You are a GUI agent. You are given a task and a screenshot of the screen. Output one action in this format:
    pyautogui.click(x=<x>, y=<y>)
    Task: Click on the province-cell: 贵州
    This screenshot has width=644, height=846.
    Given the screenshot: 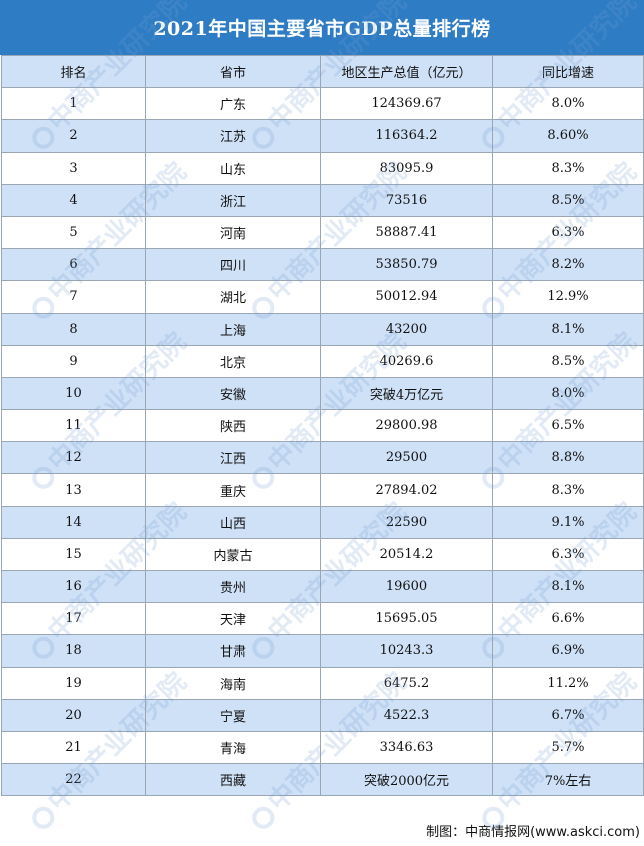 What is the action you would take?
    pyautogui.click(x=233, y=586)
    